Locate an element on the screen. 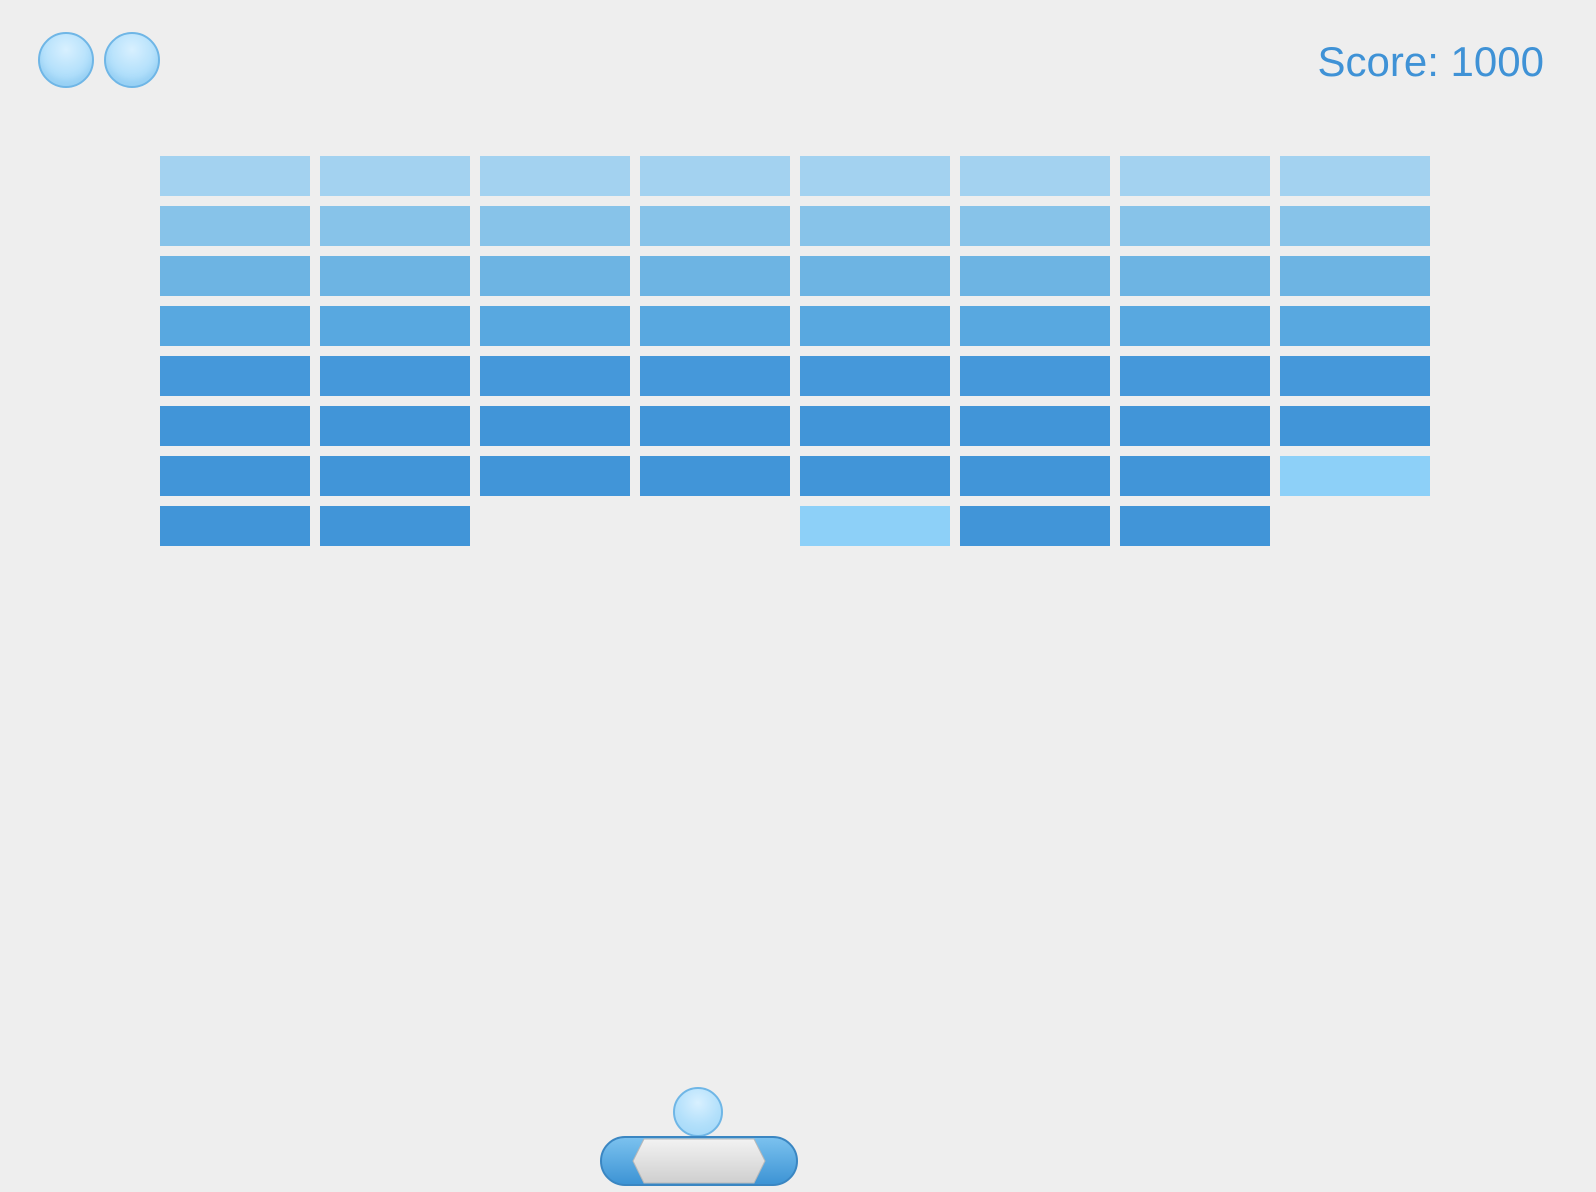 This screenshot has height=1192, width=1596. ball-icon is located at coordinates (698, 1112).